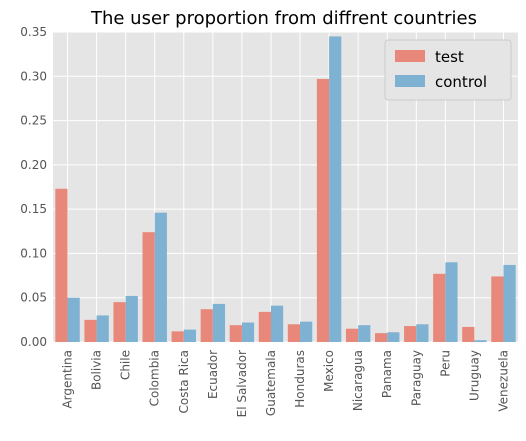 Image resolution: width=526 pixels, height=441 pixels. Describe the element at coordinates (102, 328) in the screenshot. I see `bar-control-bolivia` at that location.